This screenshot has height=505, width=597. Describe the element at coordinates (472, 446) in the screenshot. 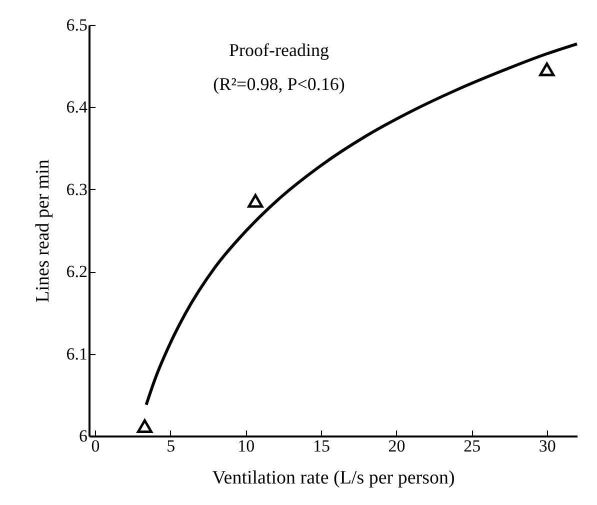

I see `x-tick-label: 25` at that location.